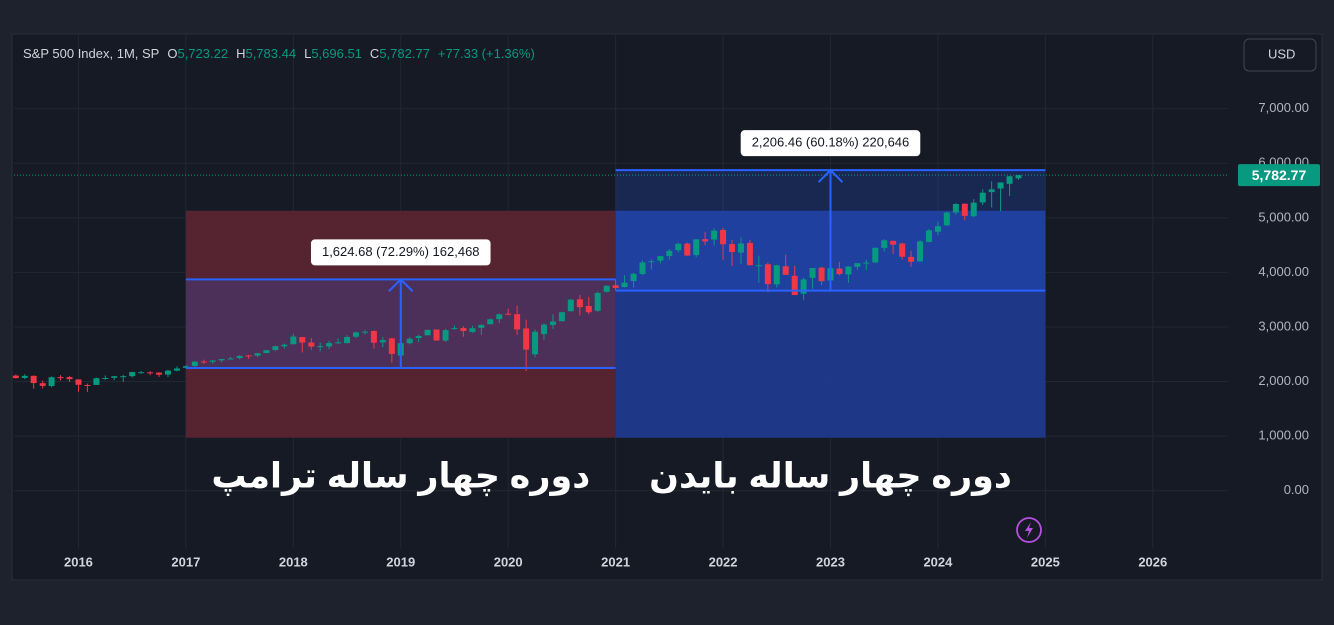  I want to click on last-price-badge, so click(1279, 175).